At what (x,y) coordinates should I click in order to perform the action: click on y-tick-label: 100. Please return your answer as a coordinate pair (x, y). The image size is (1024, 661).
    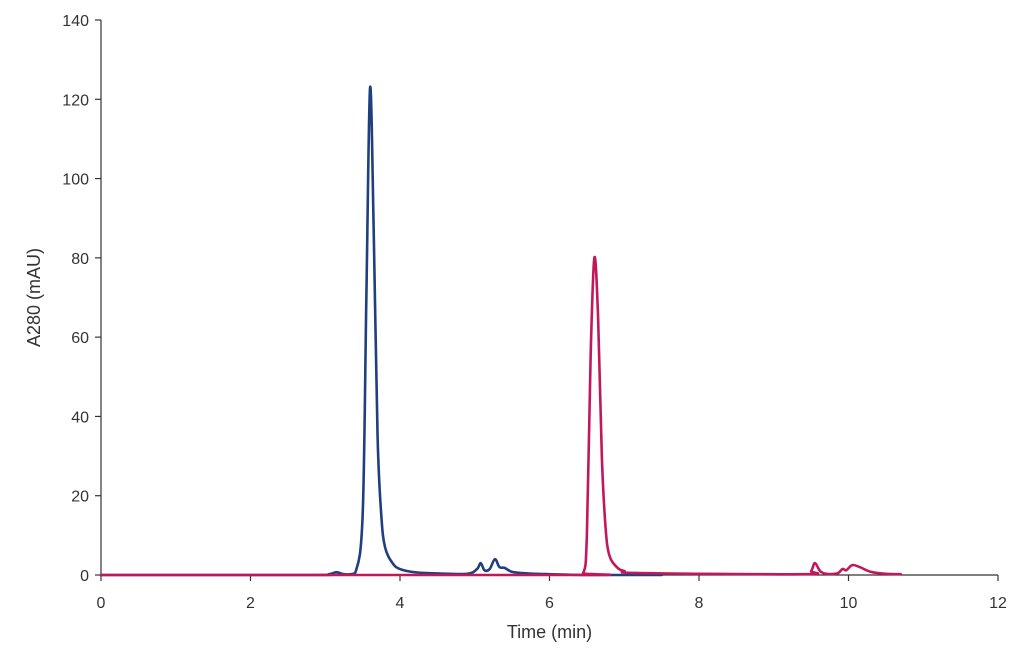
    Looking at the image, I should click on (75, 180).